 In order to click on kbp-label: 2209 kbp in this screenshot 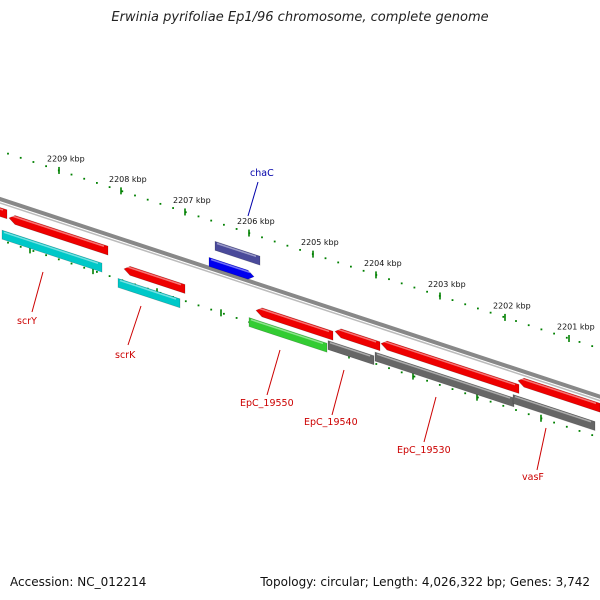, I will do `click(66, 158)`.